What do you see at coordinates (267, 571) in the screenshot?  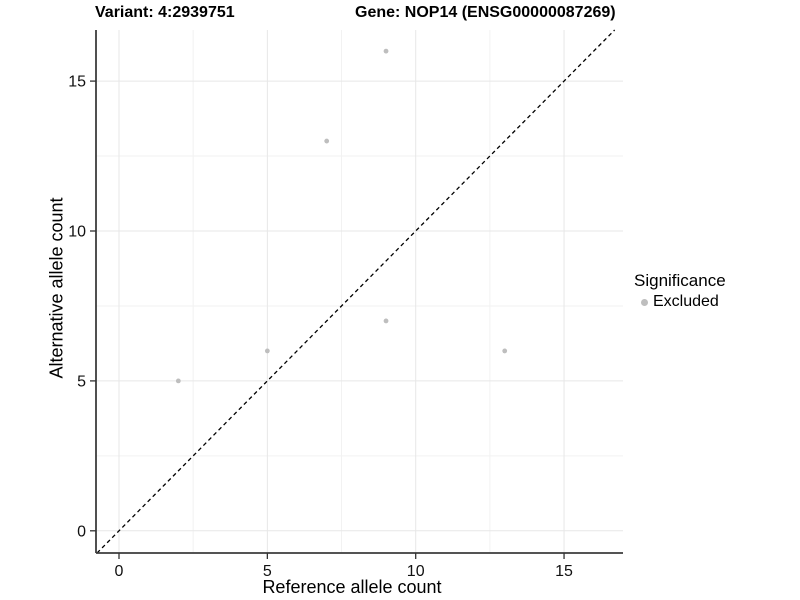 I see `x-tick-label: 5` at bounding box center [267, 571].